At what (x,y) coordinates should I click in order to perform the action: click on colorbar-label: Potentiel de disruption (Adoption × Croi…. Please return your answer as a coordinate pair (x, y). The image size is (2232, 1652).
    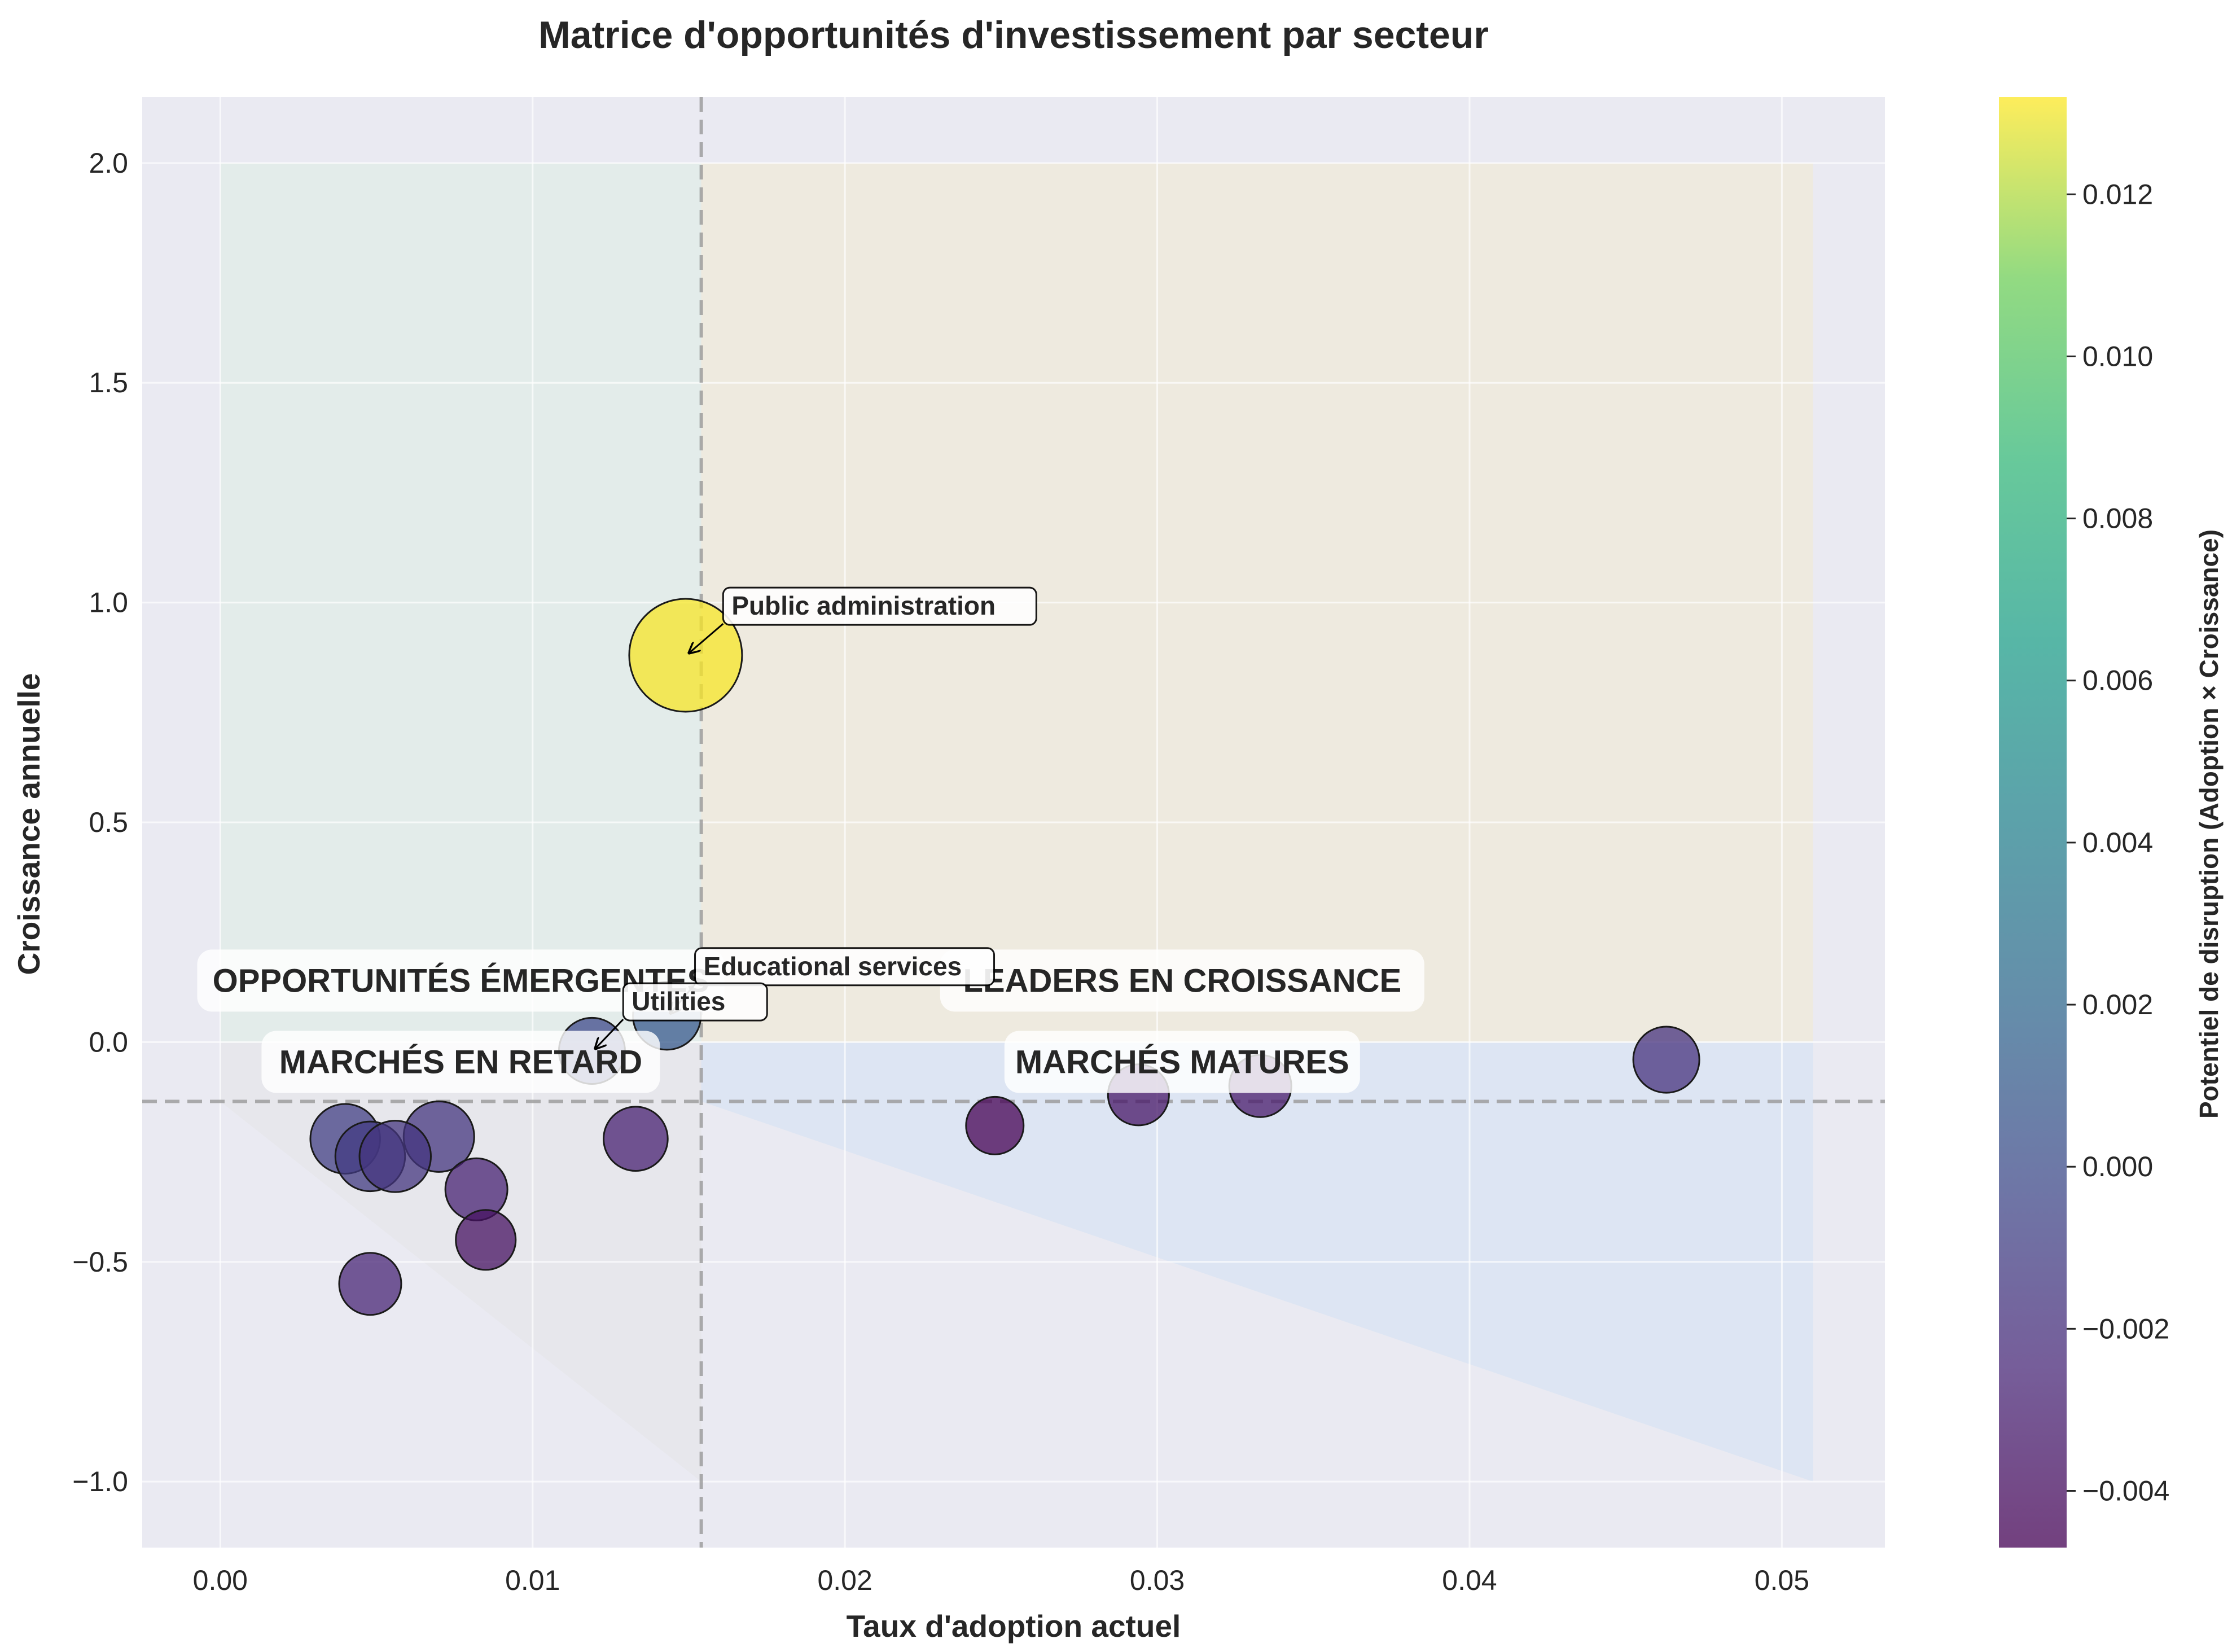
    Looking at the image, I should click on (2209, 824).